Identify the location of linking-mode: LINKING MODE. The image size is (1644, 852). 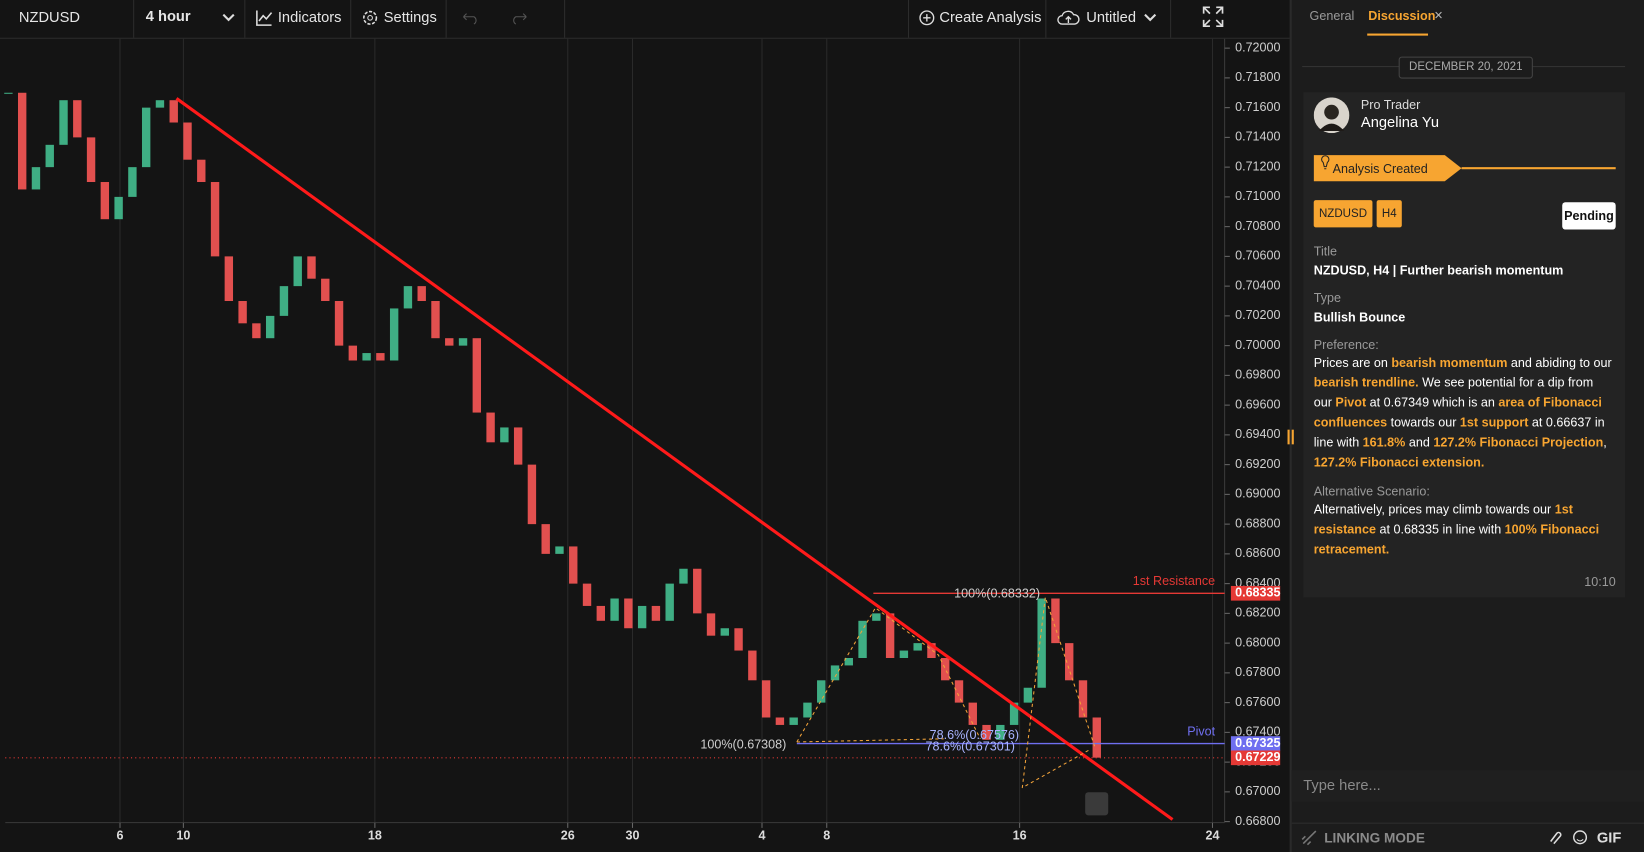
(1374, 837).